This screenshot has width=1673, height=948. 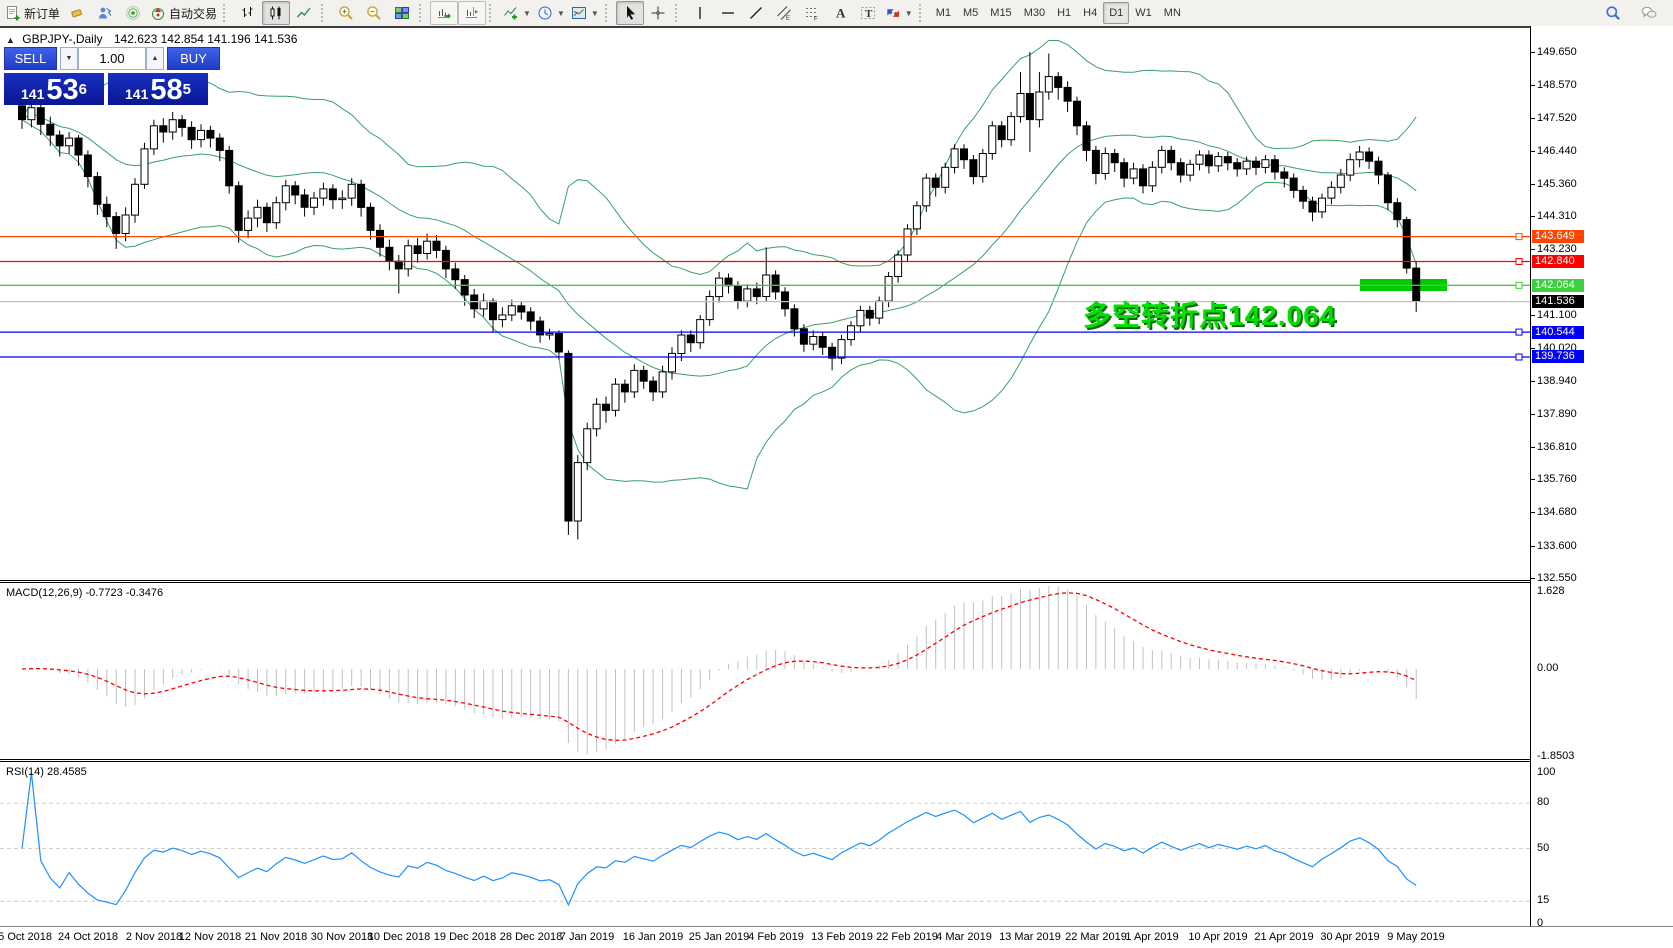 I want to click on volume-input, so click(x=112, y=58).